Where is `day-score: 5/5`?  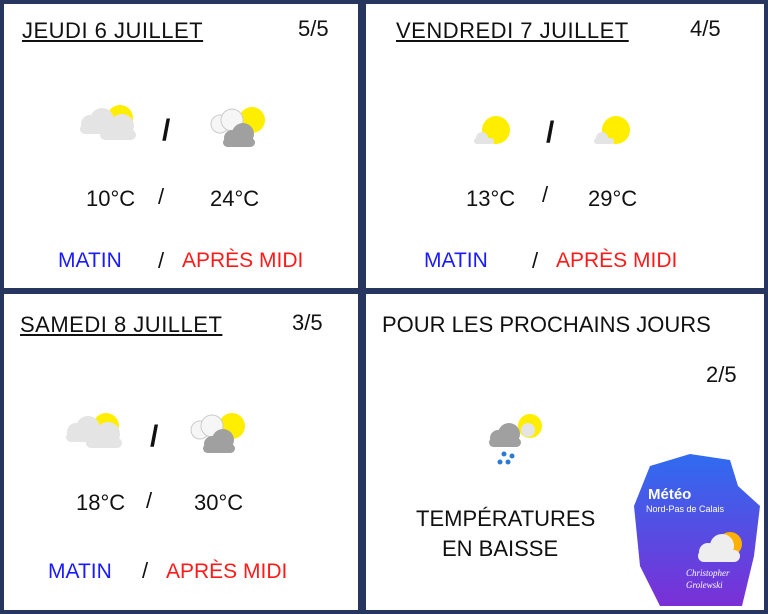
day-score: 5/5 is located at coordinates (313, 28).